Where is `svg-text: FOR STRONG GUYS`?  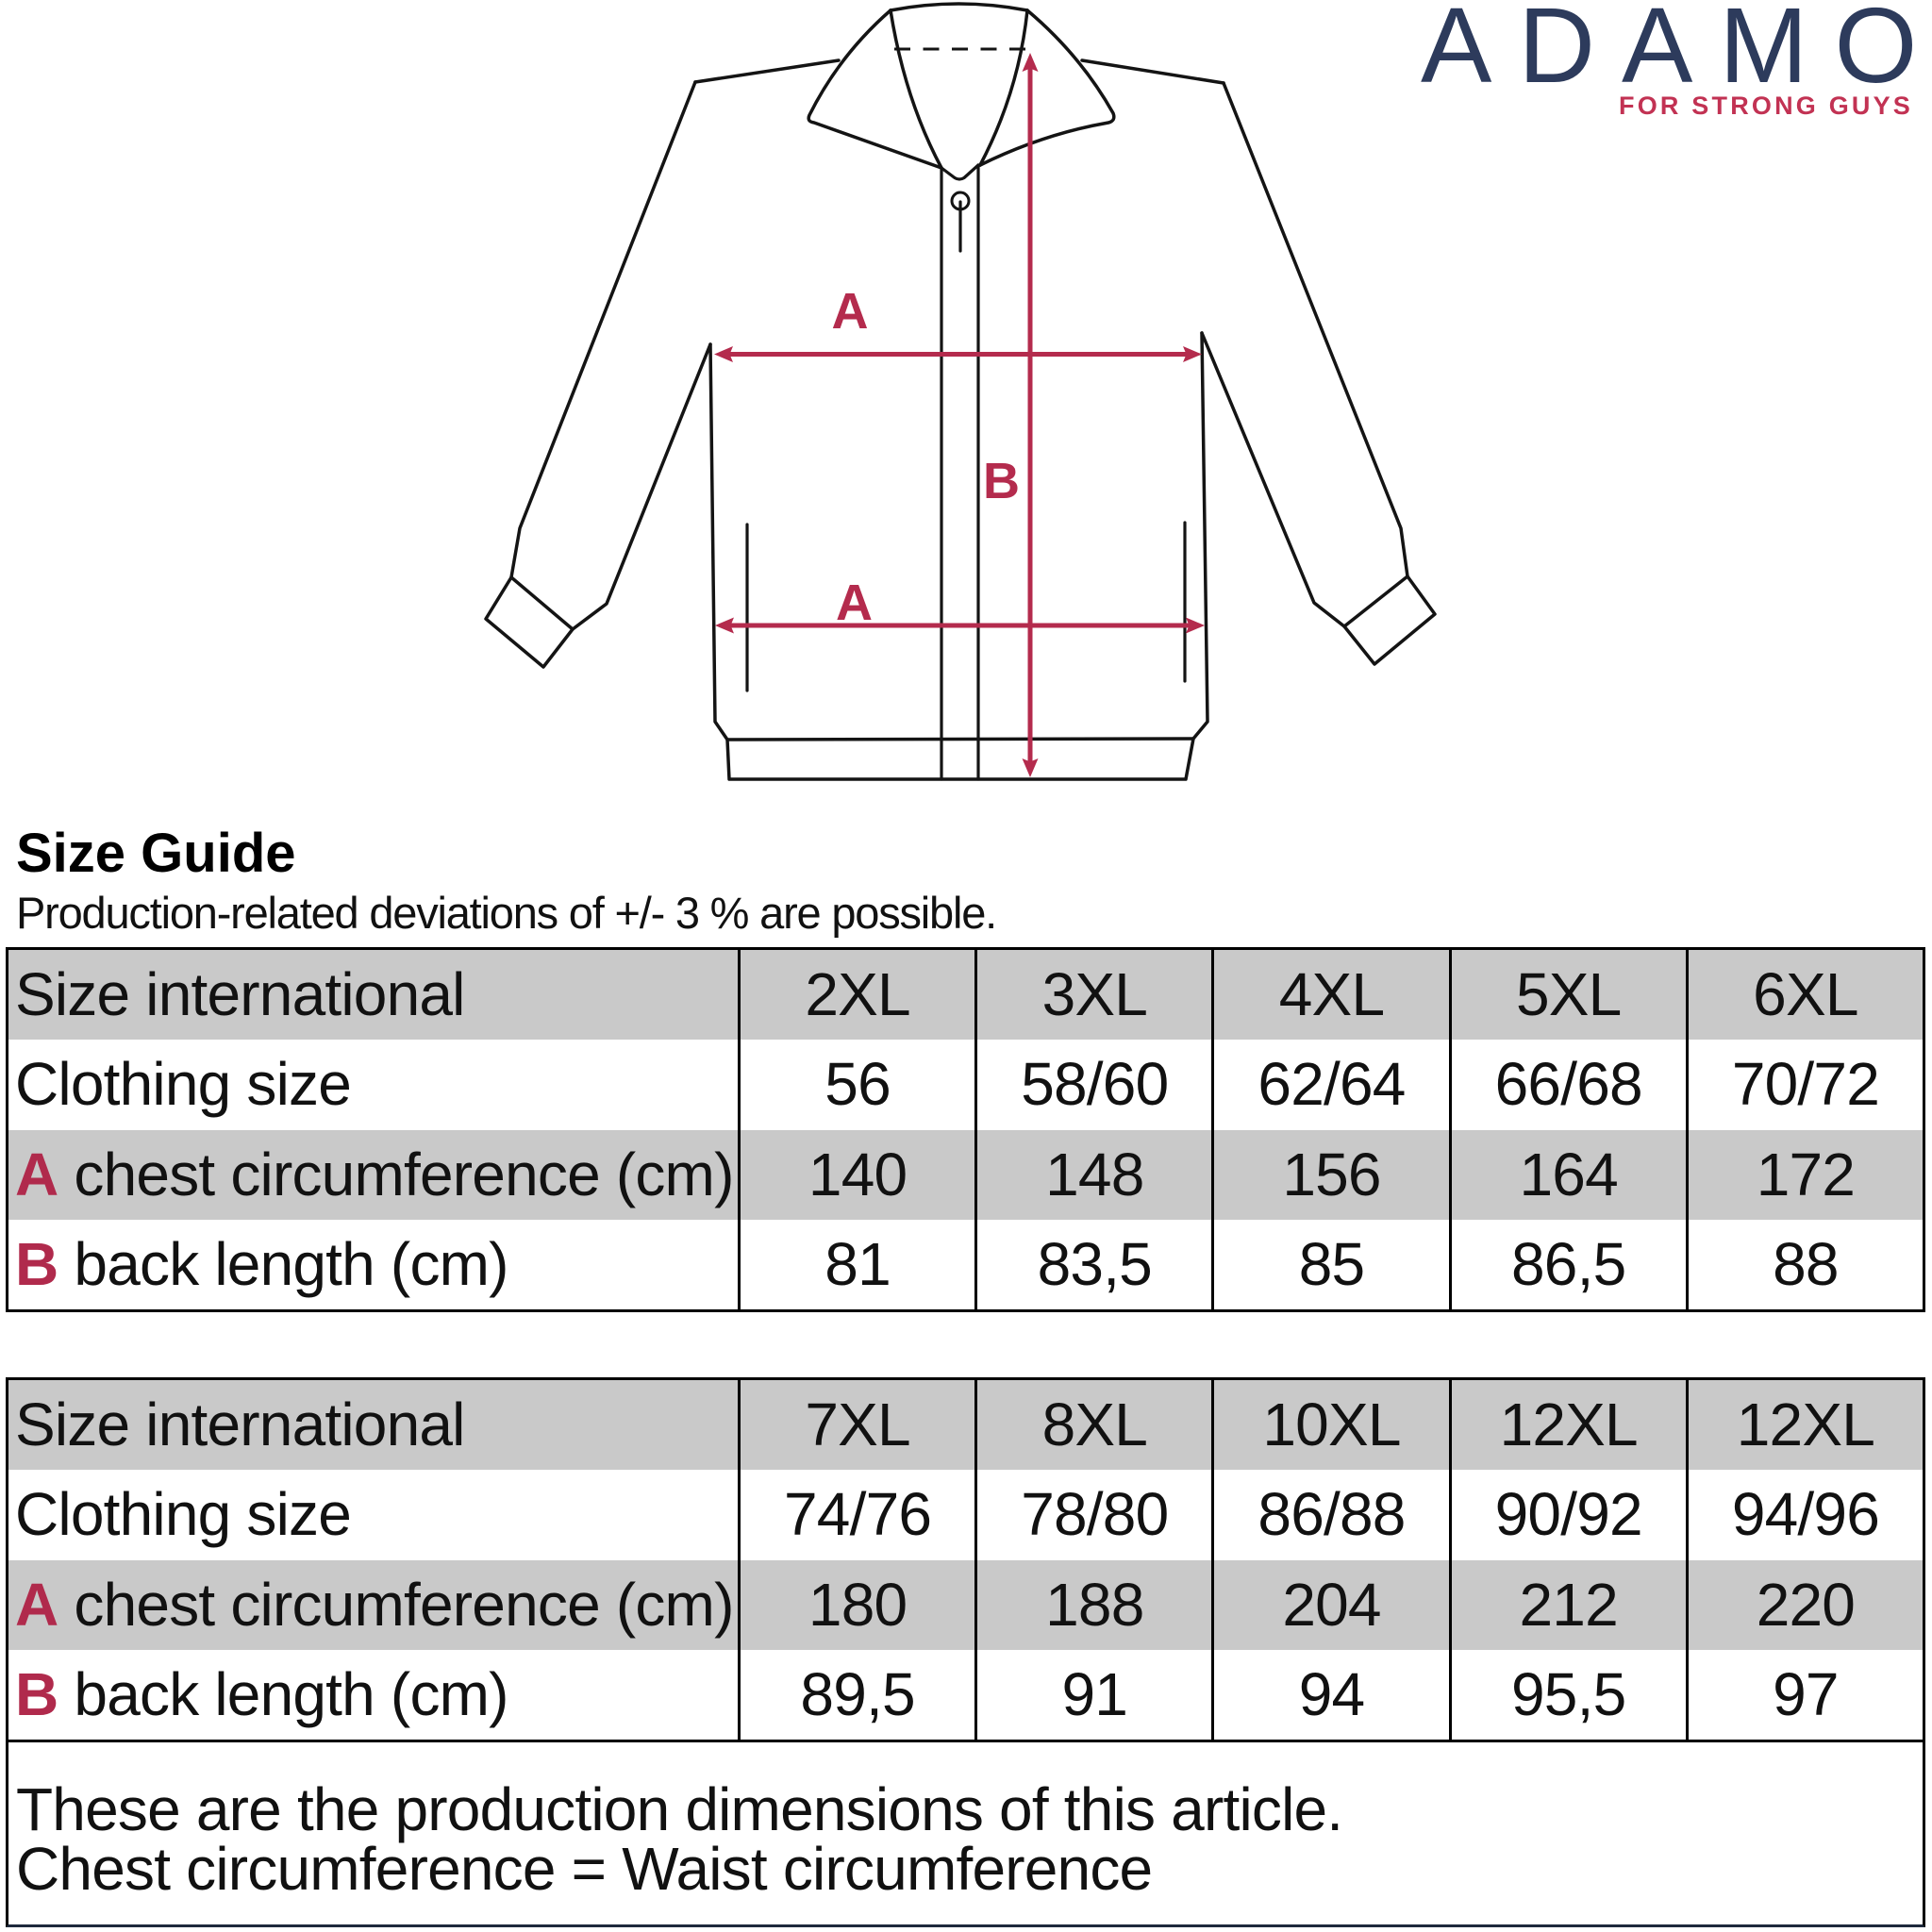
svg-text: FOR STRONG GUYS is located at coordinates (1766, 106).